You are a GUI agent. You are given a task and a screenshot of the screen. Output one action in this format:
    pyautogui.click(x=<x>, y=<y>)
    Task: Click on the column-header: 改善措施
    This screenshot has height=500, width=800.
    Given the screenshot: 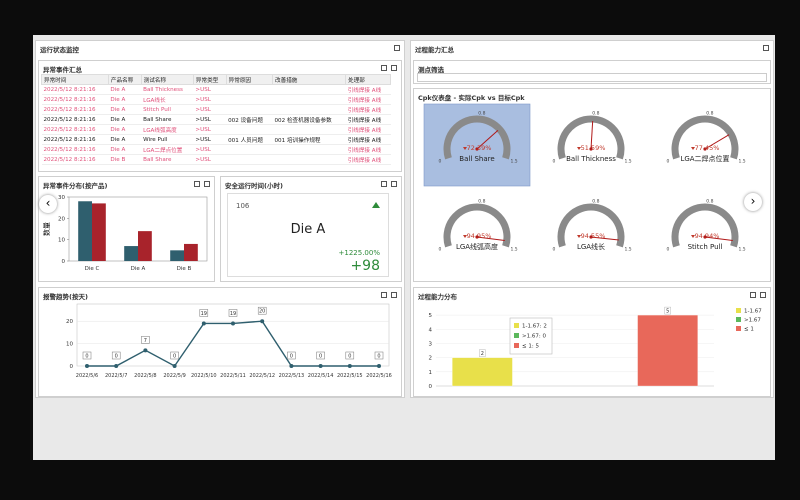 What is the action you would take?
    pyautogui.click(x=309, y=79)
    